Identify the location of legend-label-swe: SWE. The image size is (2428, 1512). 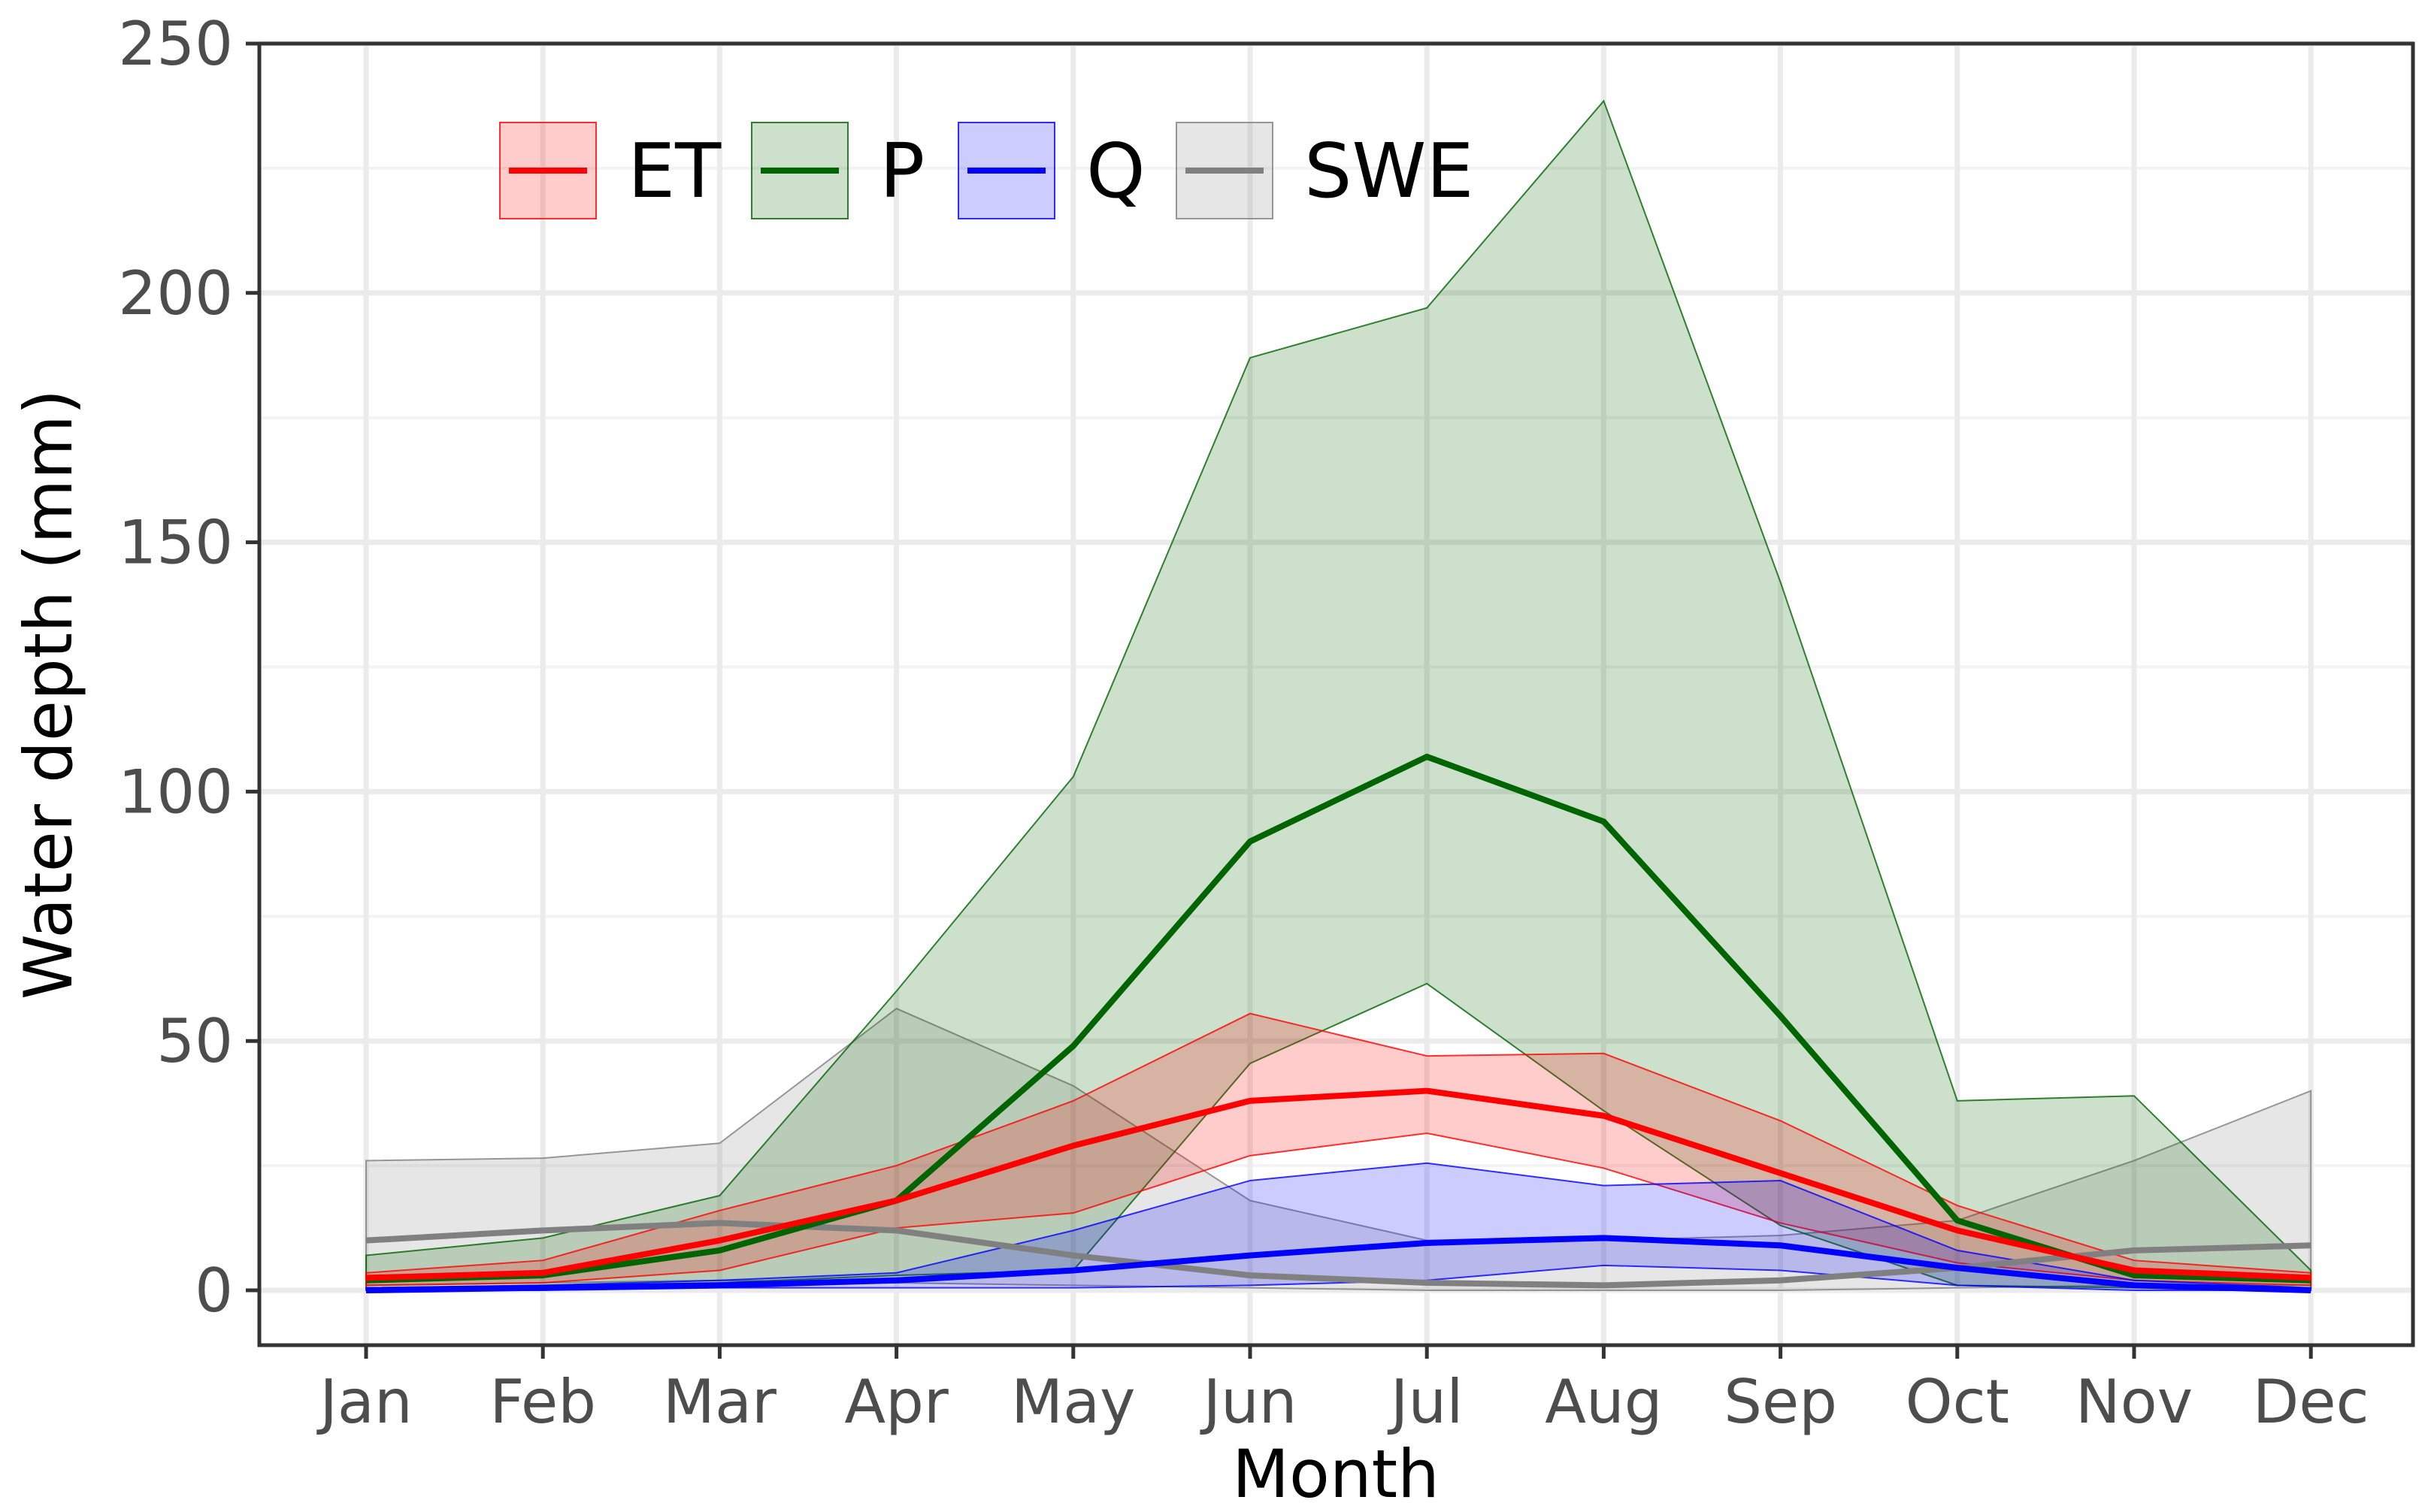
(1389, 171).